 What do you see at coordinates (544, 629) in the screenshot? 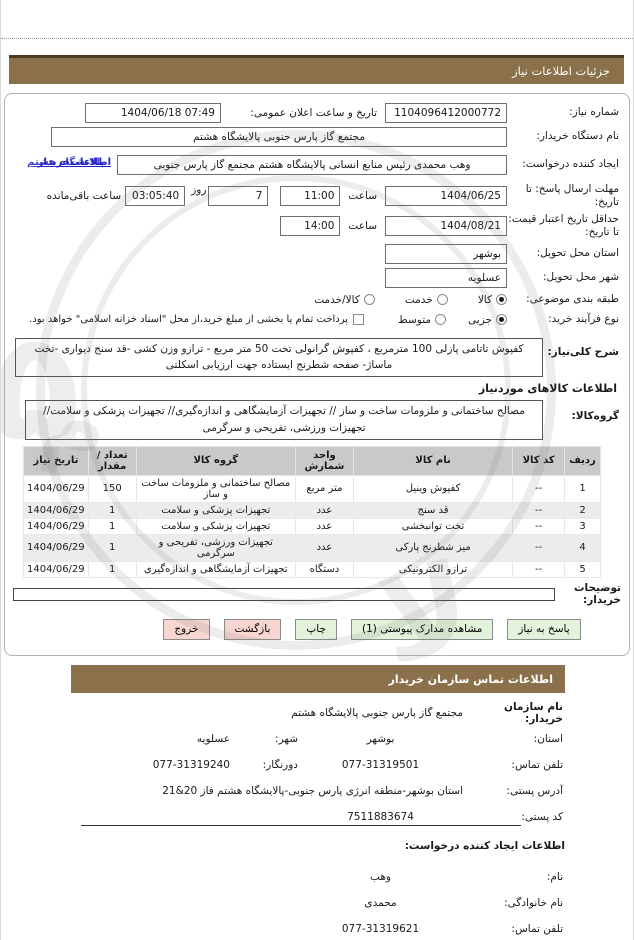
I see `reply-to-need-button: پاسخ به نیاز` at bounding box center [544, 629].